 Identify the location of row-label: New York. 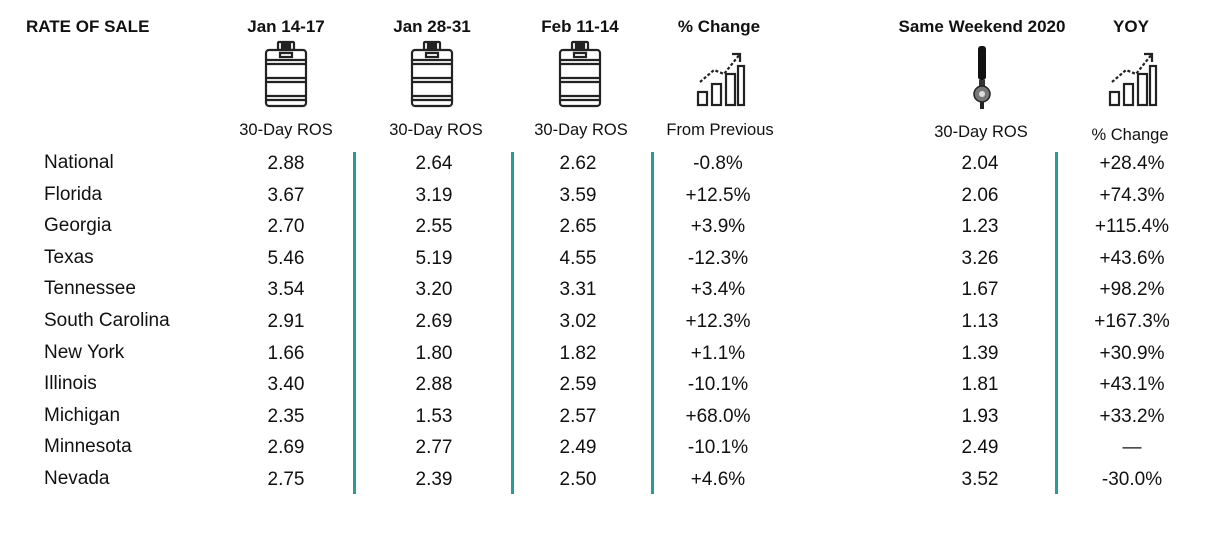
(84, 352).